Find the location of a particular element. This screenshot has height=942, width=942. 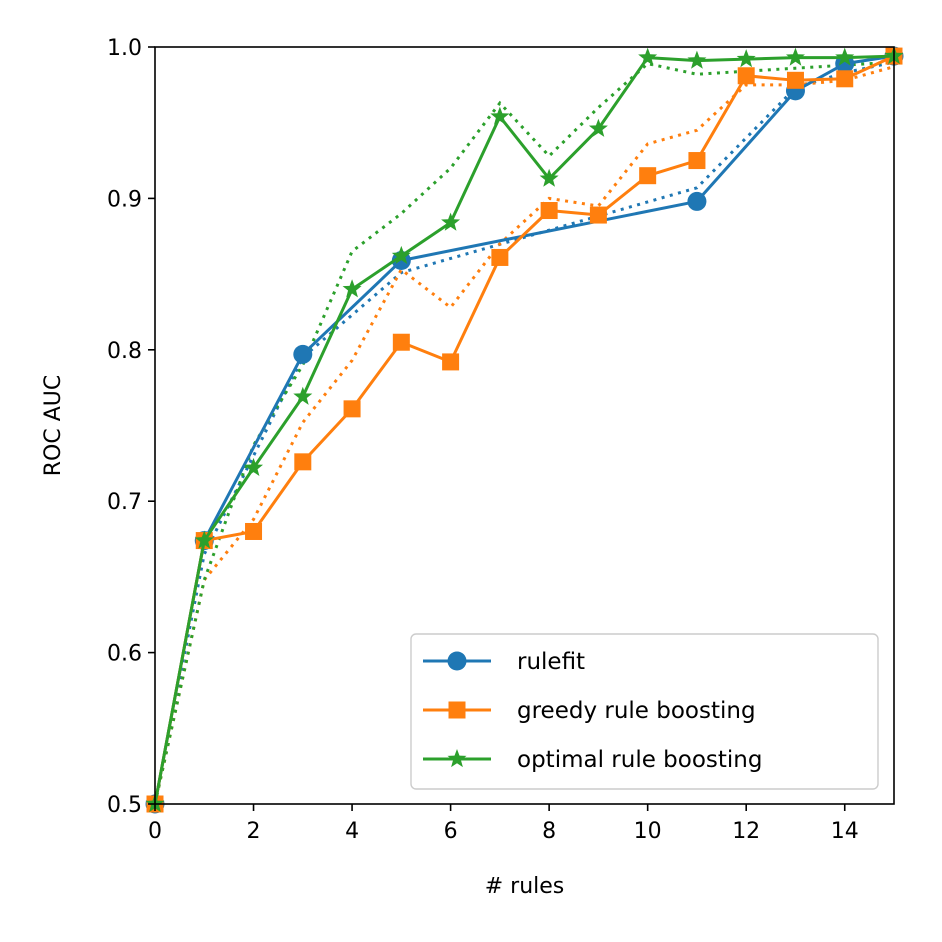

legend-item-1: rulefit is located at coordinates (504, 662).